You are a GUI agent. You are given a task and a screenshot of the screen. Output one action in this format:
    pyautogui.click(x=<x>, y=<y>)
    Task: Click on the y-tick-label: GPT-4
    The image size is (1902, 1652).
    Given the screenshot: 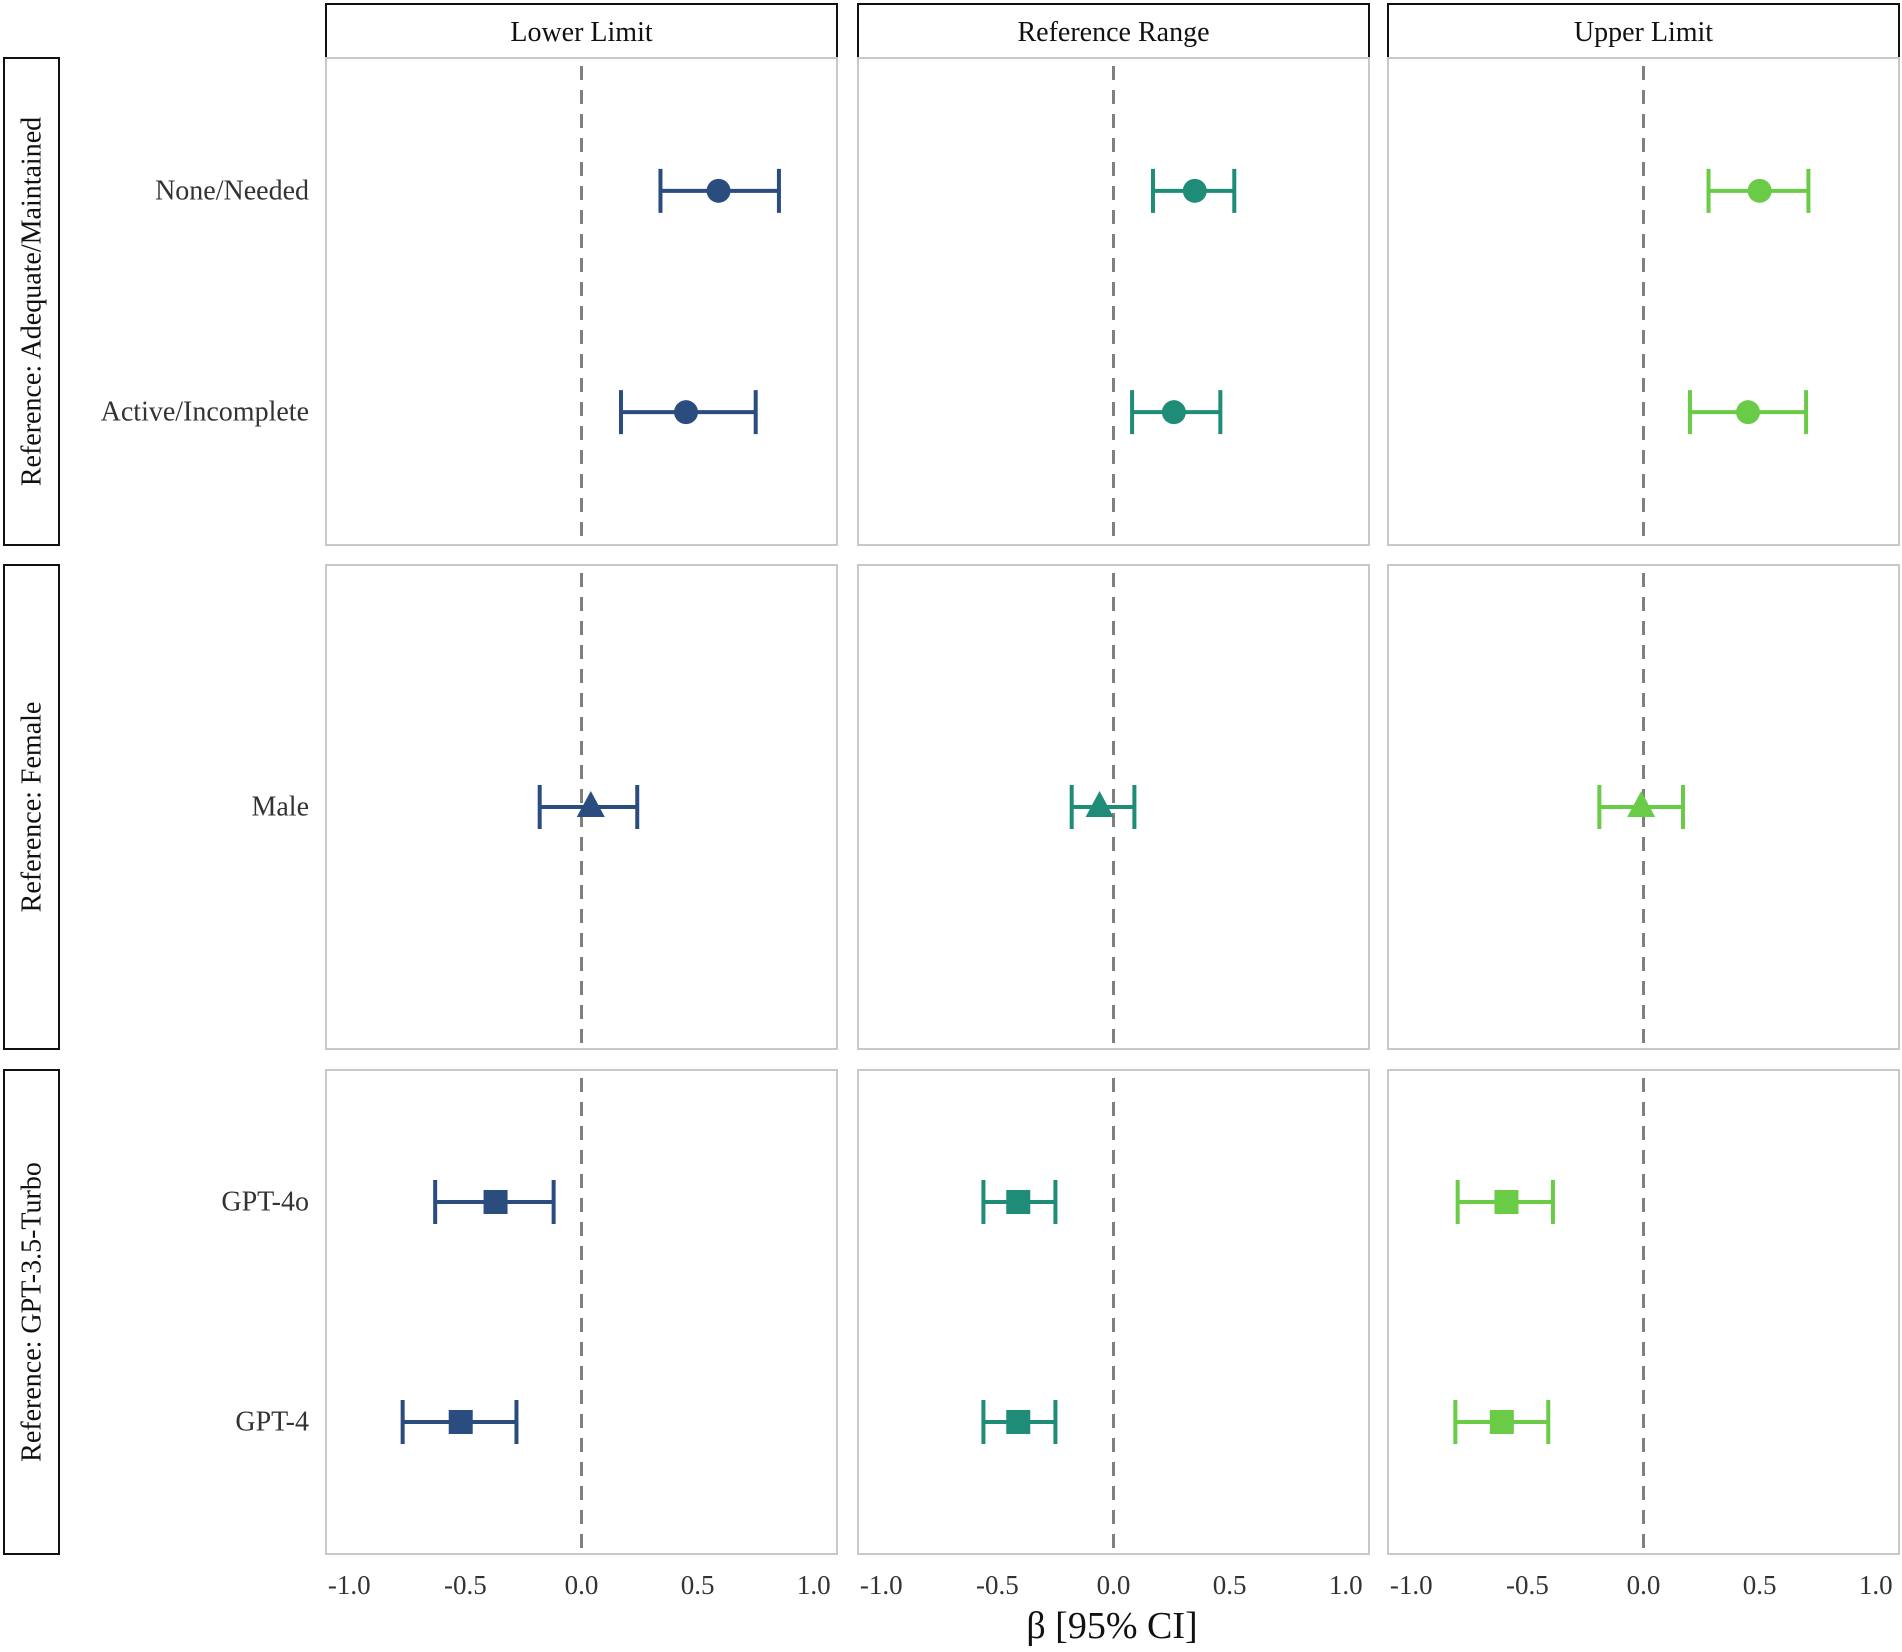 What is the action you would take?
    pyautogui.click(x=272, y=1422)
    